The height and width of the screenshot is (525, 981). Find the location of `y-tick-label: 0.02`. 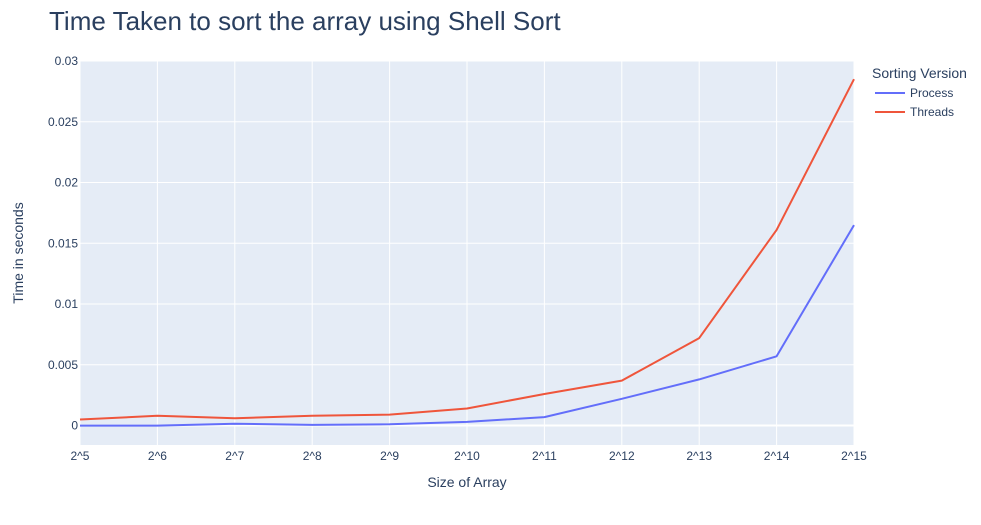

y-tick-label: 0.02 is located at coordinates (67, 183).